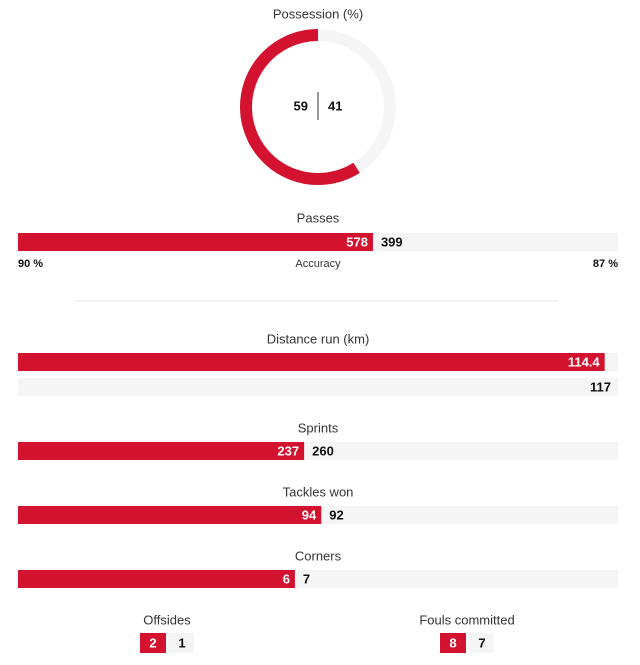 This screenshot has height=665, width=640. I want to click on accuracy-home: 90 %, so click(30, 264).